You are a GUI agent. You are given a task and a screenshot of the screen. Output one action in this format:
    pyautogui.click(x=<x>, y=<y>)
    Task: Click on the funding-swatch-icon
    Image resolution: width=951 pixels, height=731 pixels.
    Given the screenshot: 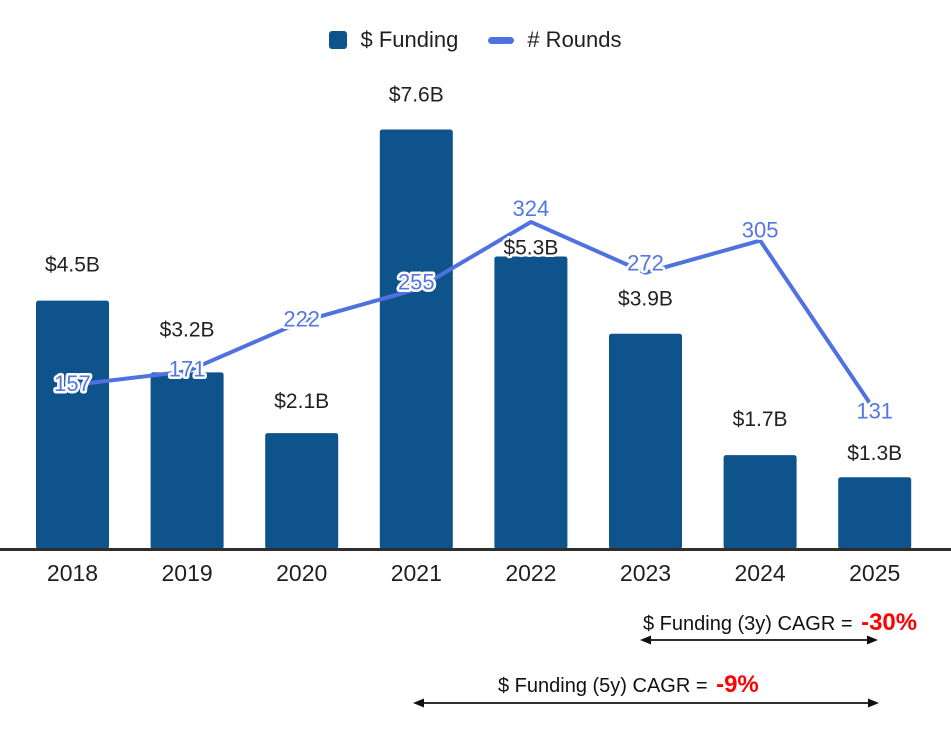 What is the action you would take?
    pyautogui.click(x=338, y=40)
    